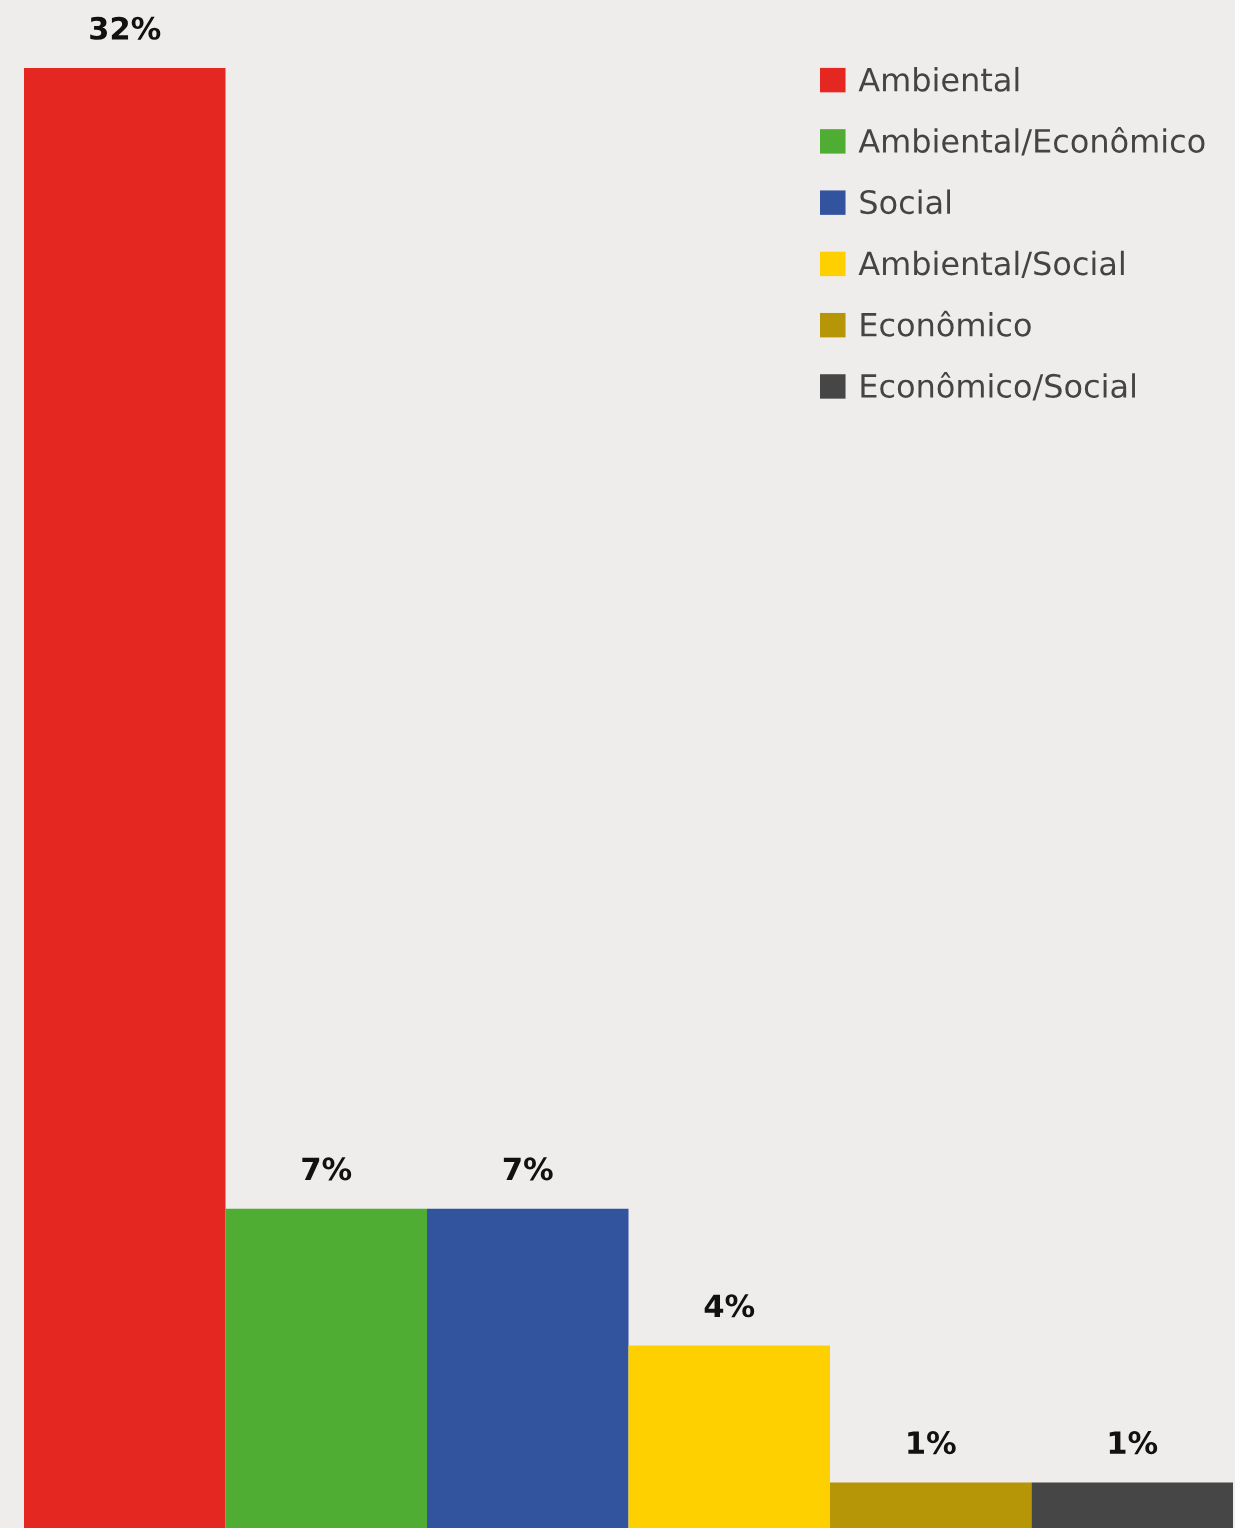  I want to click on legend-label: Ambiental/Social, so click(991, 264).